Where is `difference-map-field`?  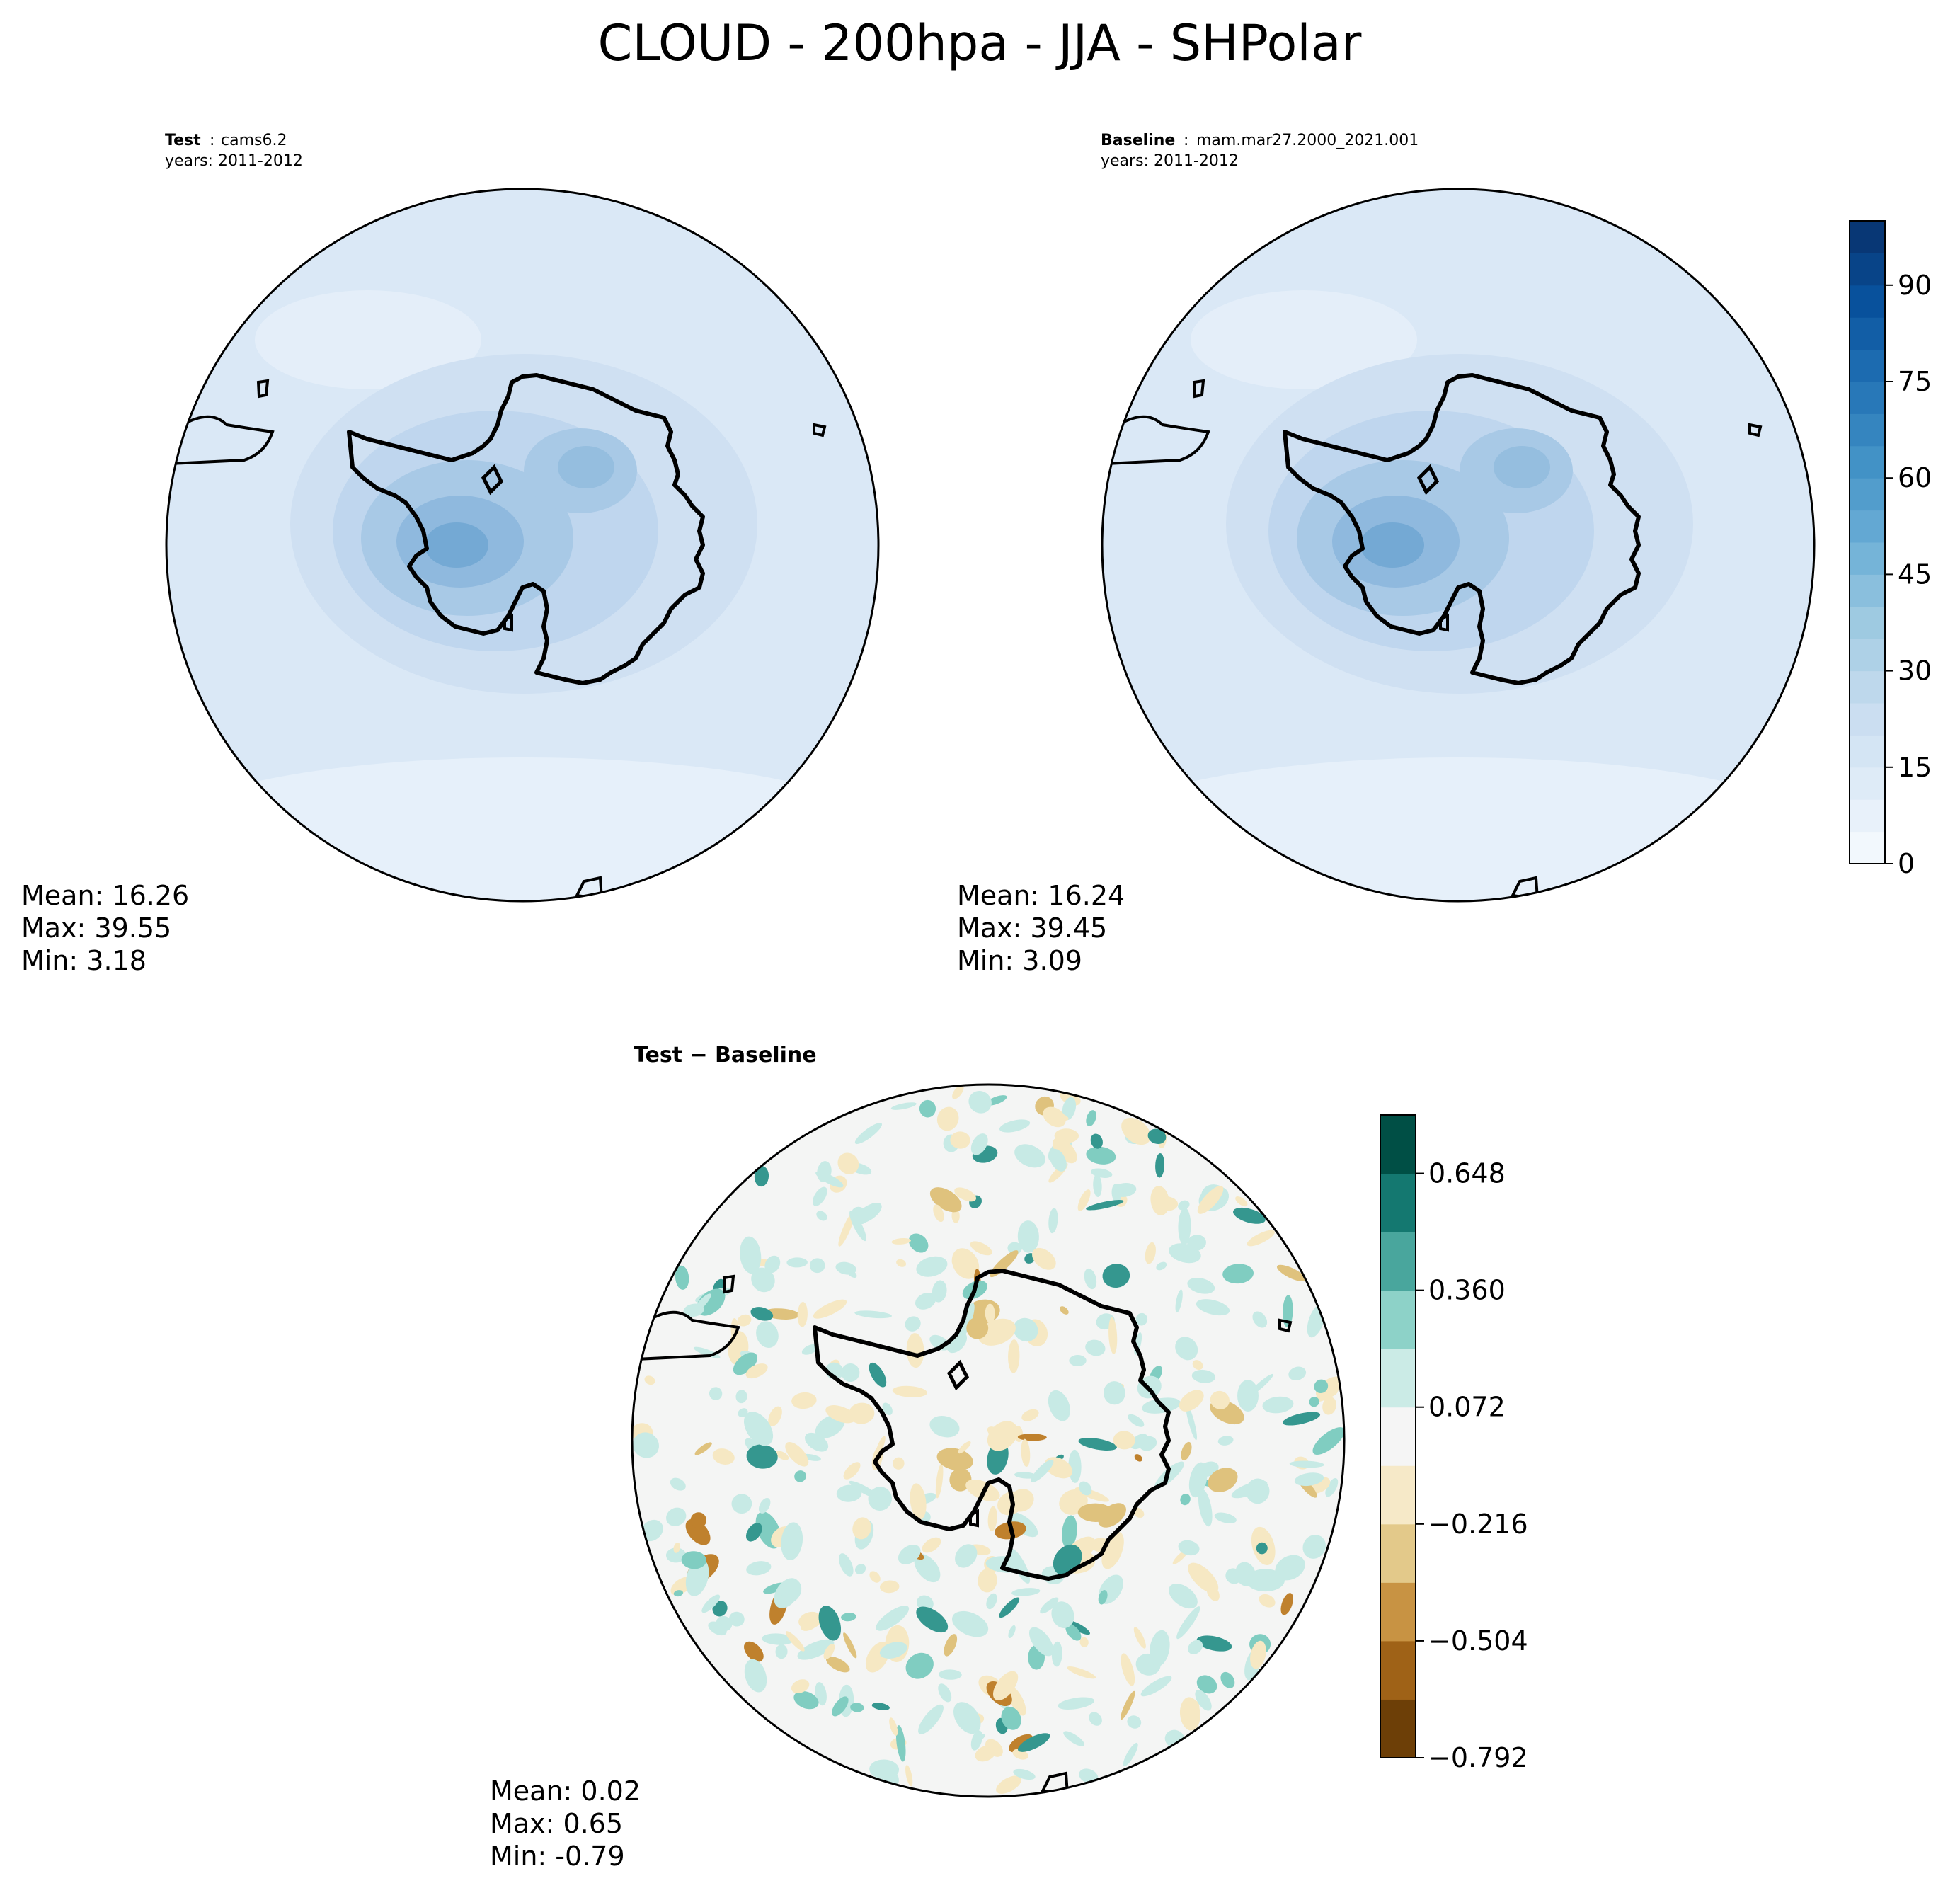 difference-map-field is located at coordinates (988, 1441).